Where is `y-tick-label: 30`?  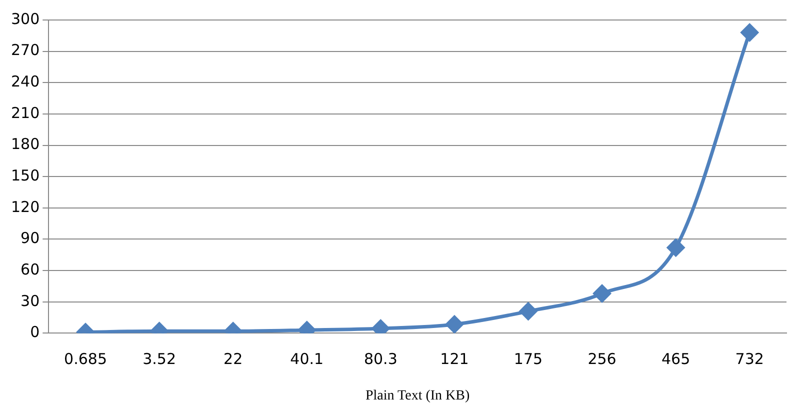
y-tick-label: 30 is located at coordinates (30, 301).